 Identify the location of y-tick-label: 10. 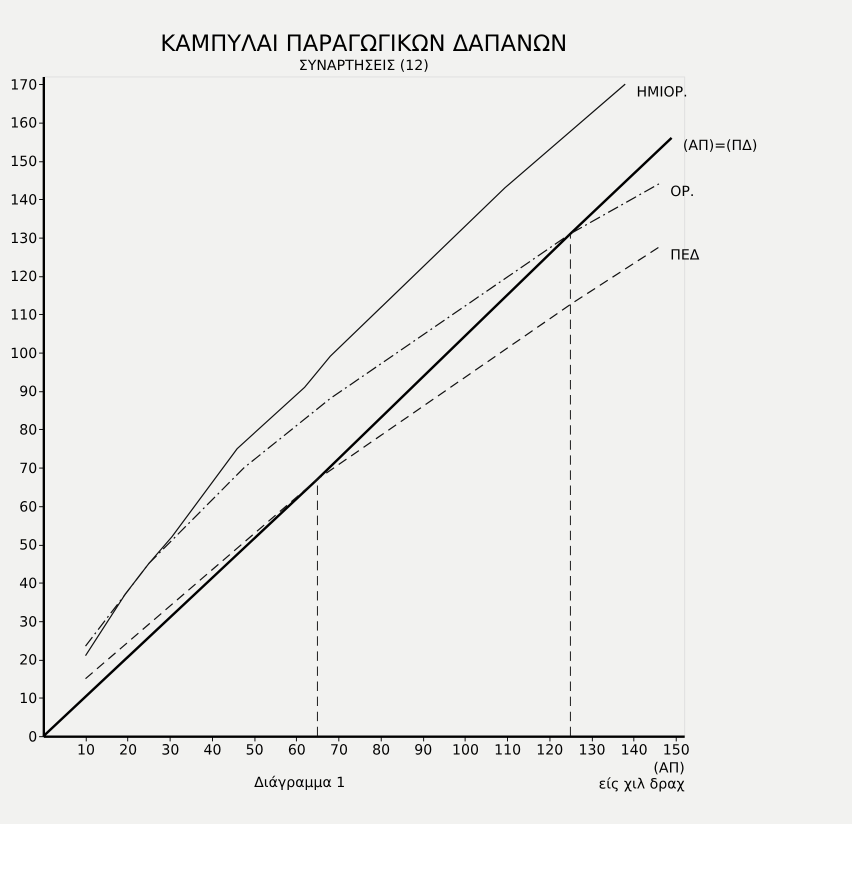
(28, 699).